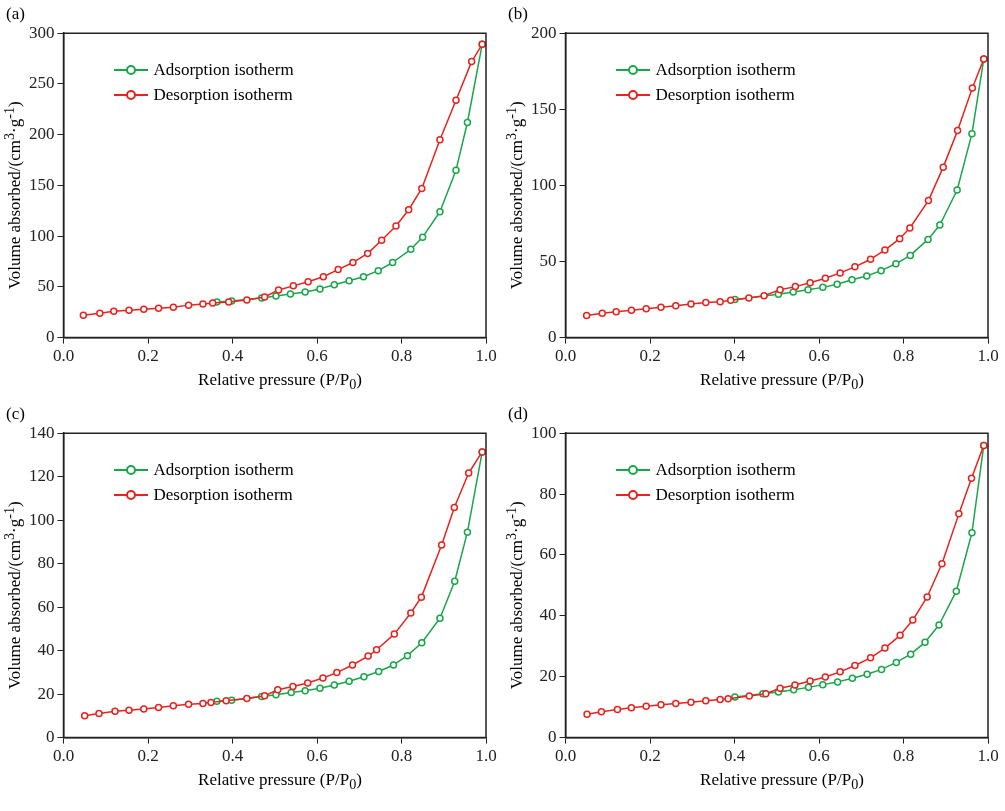  I want to click on chart-title: (c), so click(15, 414).